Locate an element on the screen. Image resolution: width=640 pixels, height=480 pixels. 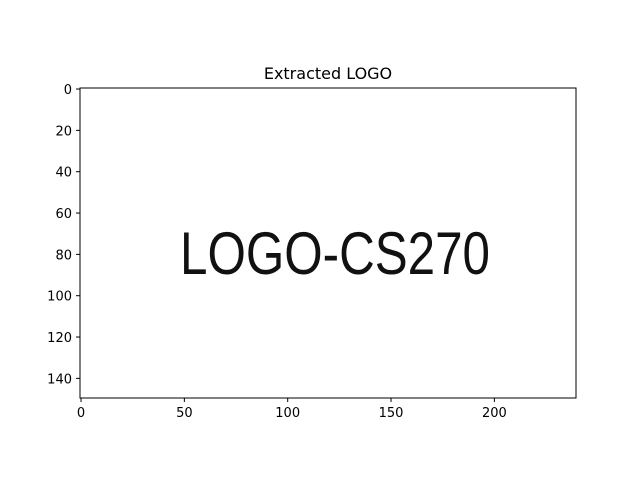
x-axis: 0 50 100 150 200 is located at coordinates (292, 409).